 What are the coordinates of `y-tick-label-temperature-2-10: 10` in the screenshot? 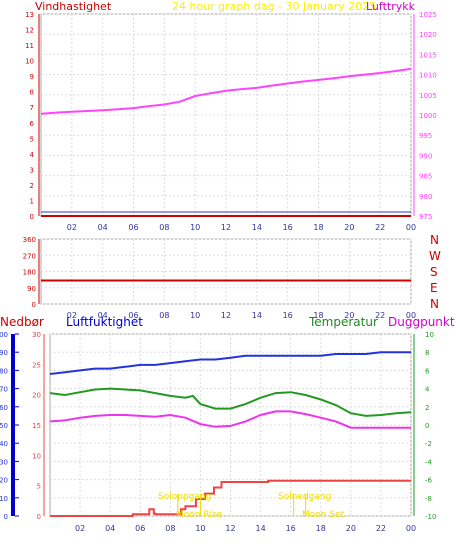 It's located at (429, 335).